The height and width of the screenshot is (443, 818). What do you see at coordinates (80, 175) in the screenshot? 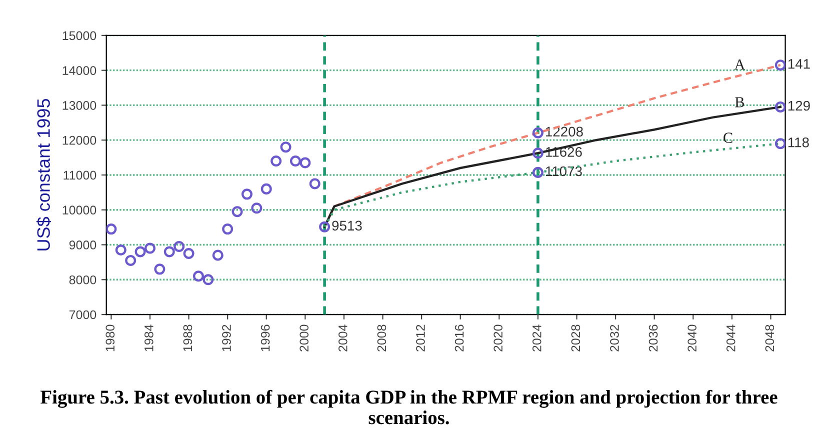
I see `y-tick-label: 11000` at bounding box center [80, 175].